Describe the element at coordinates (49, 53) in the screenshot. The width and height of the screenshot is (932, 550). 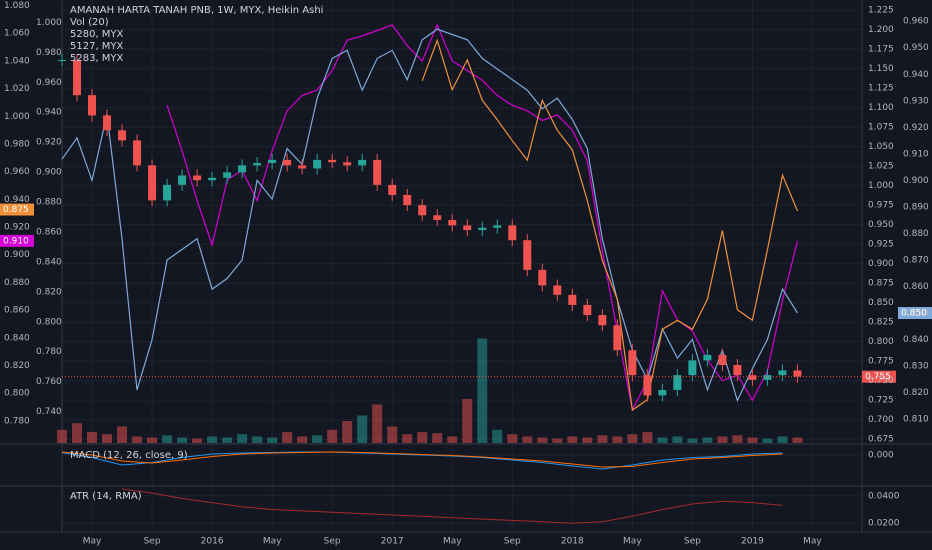
I see `y-tick-label: 0.980` at that location.